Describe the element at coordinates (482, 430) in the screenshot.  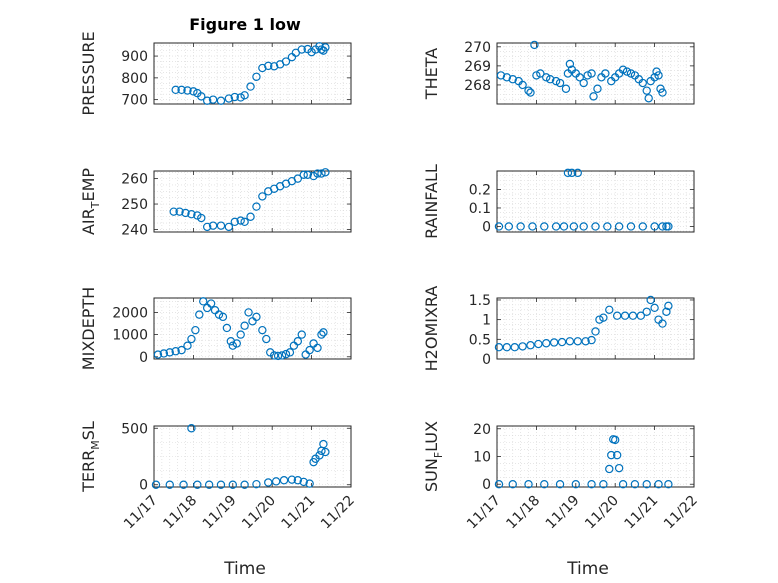
I see `y-tick-label: 20` at that location.